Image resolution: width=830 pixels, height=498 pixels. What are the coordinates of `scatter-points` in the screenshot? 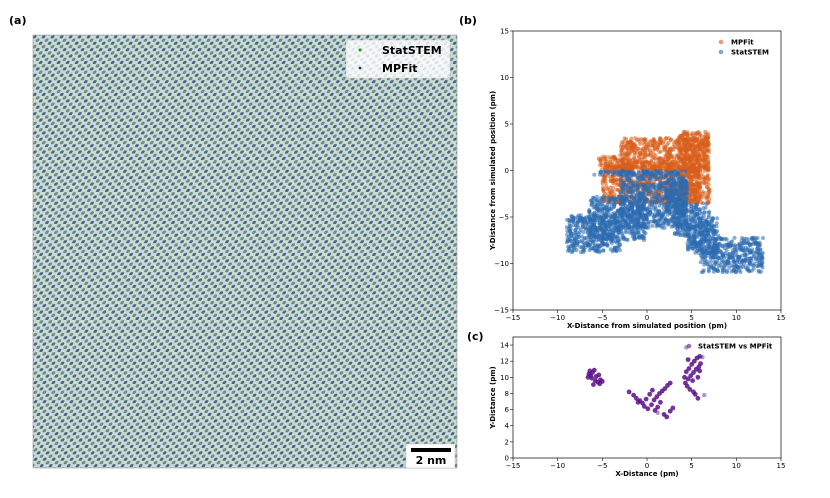 It's located at (646, 382).